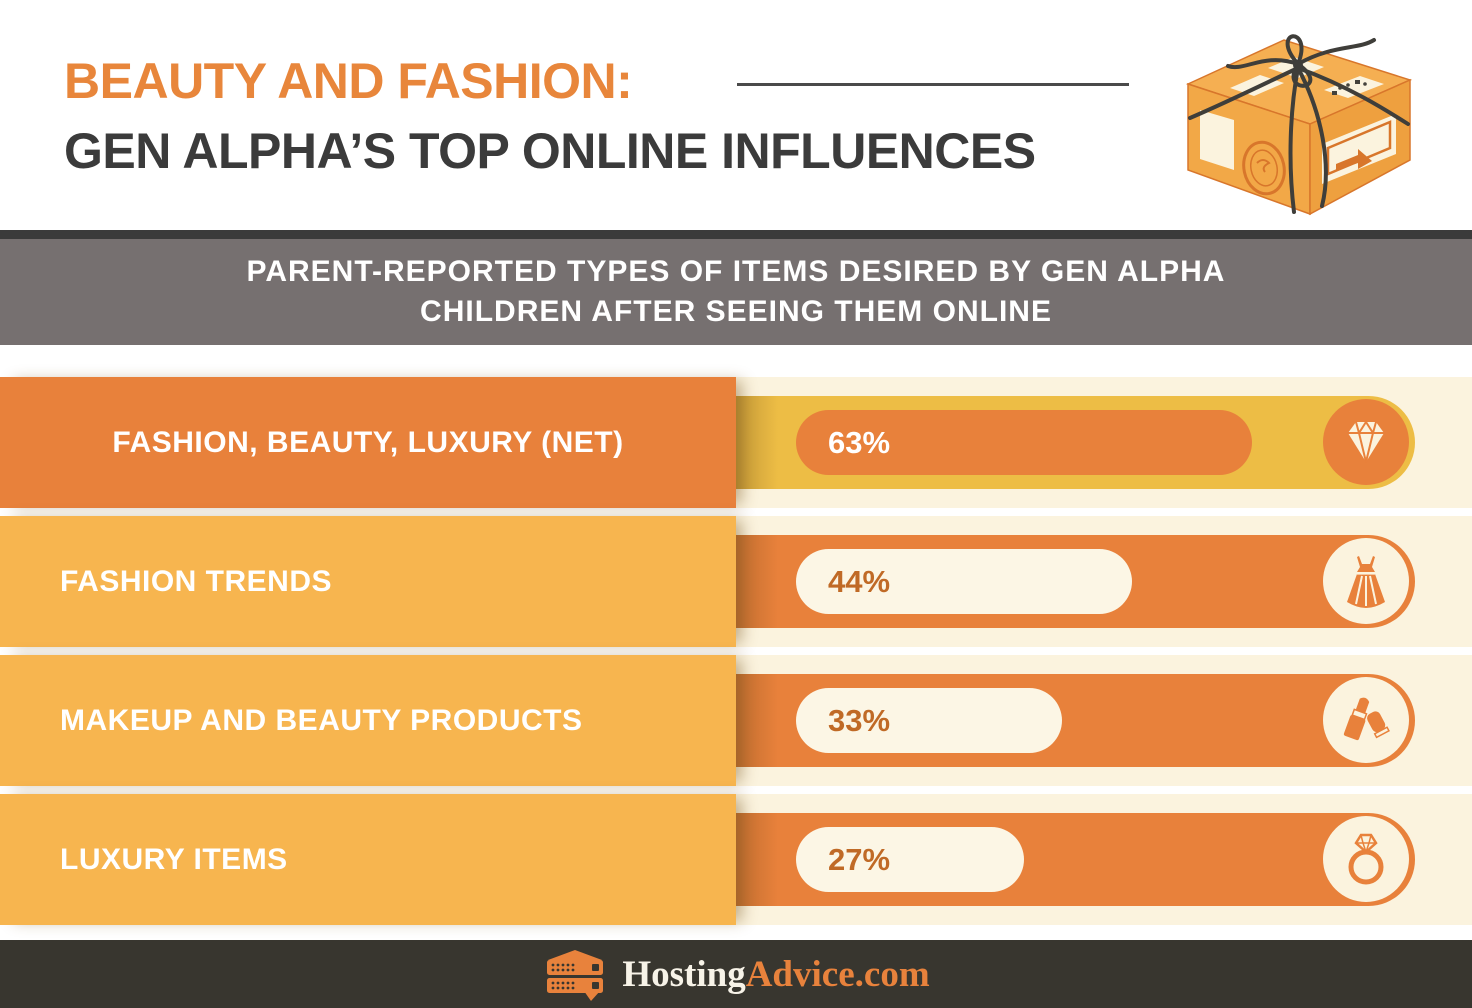 The image size is (1472, 1008). What do you see at coordinates (1104, 859) in the screenshot?
I see `bar-area: 27%` at bounding box center [1104, 859].